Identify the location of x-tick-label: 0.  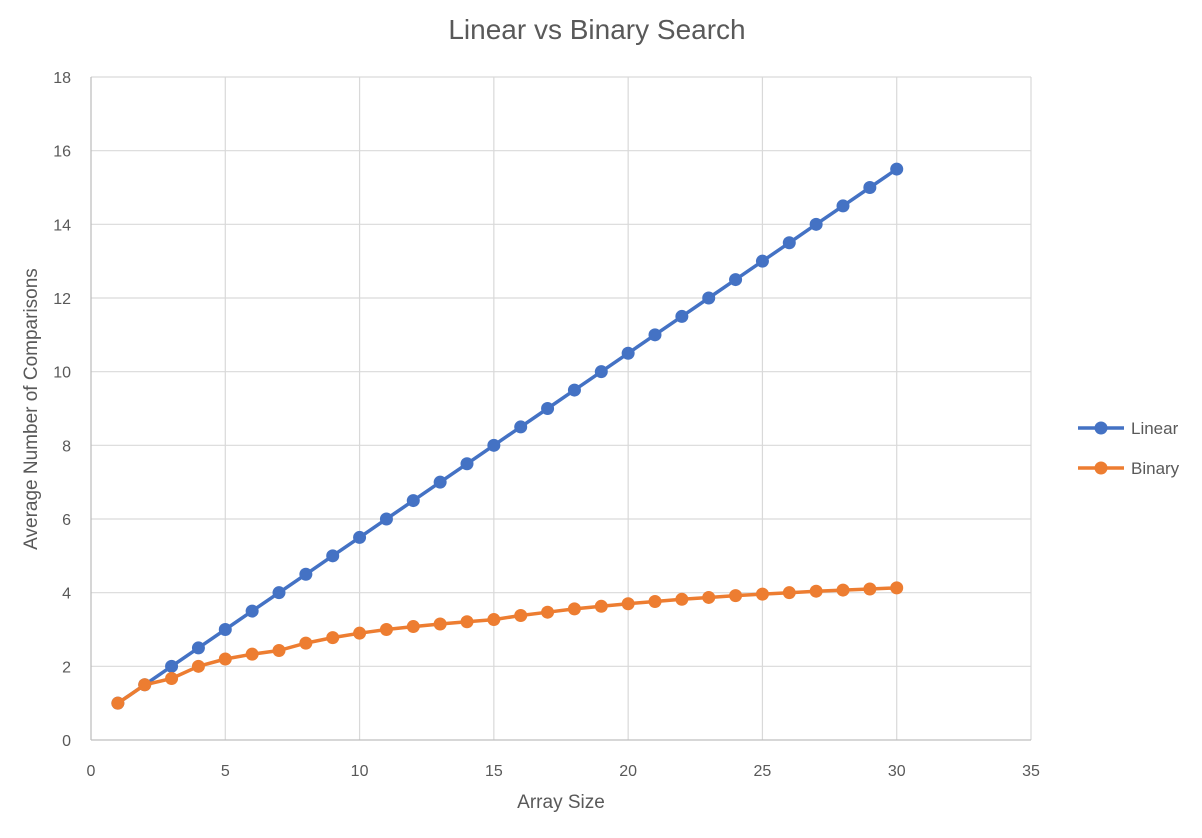
(91, 771).